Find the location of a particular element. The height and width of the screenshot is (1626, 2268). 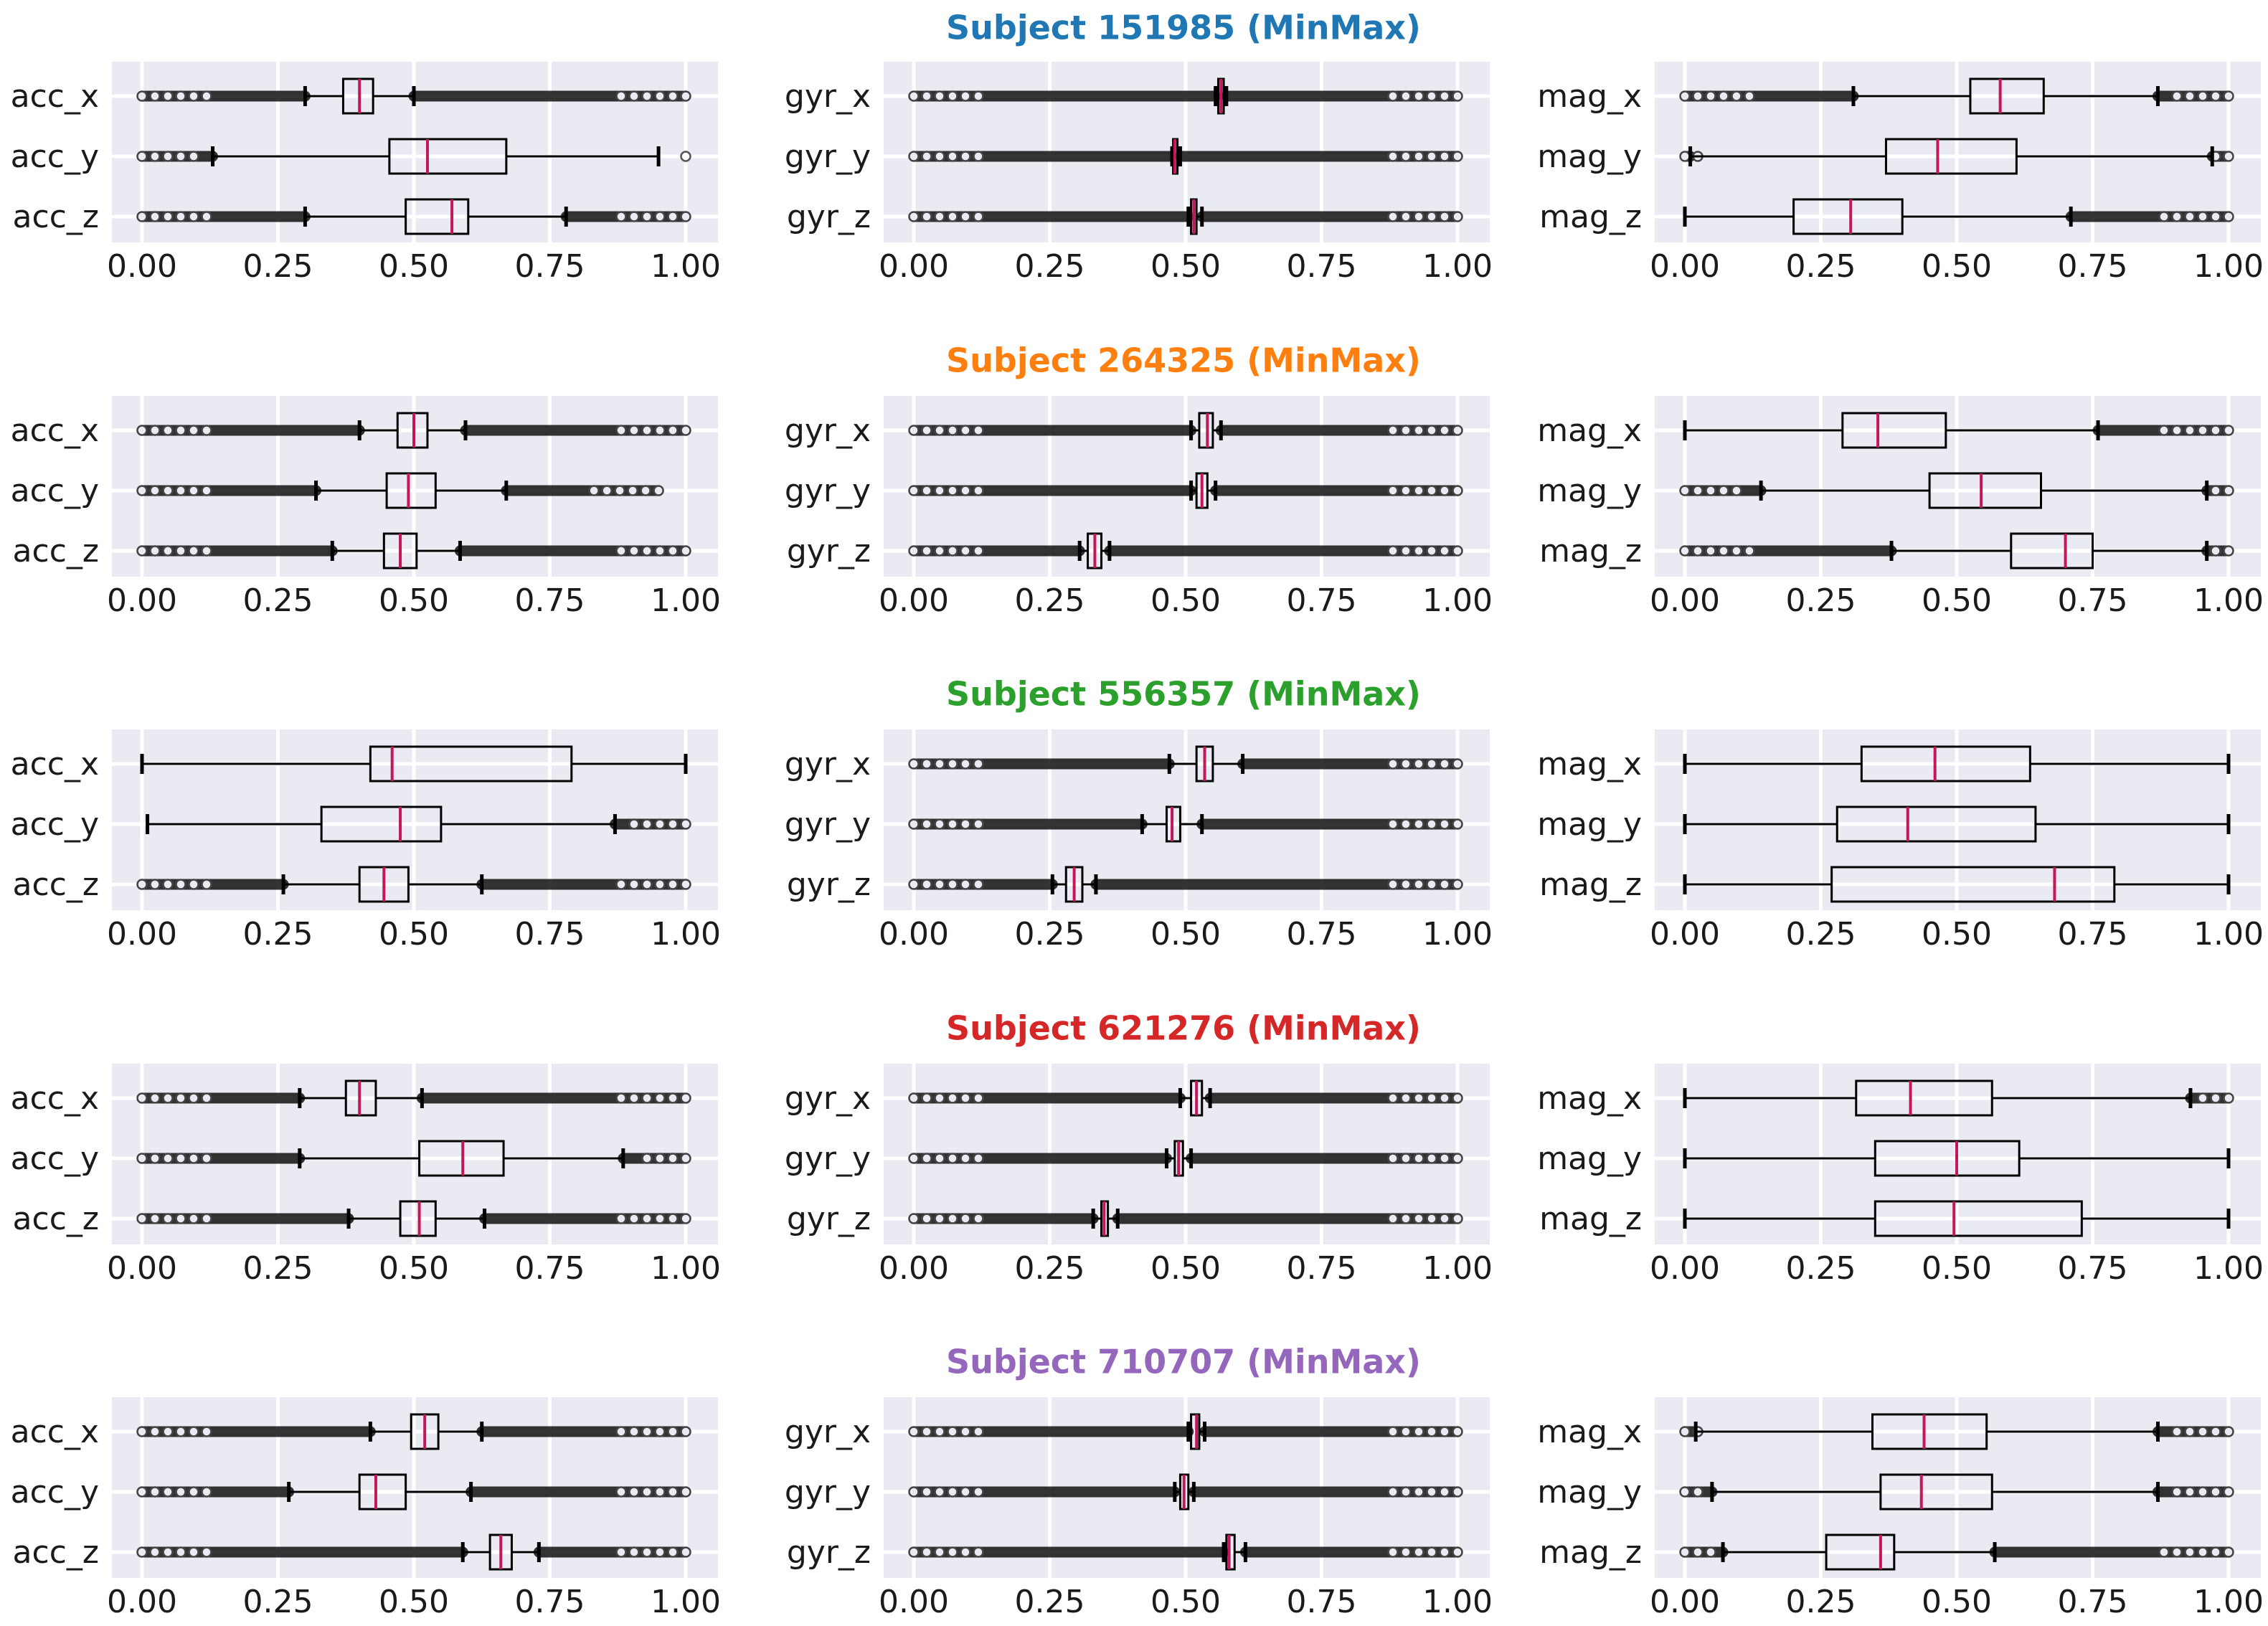

series-label: mag_x is located at coordinates (1590, 97).